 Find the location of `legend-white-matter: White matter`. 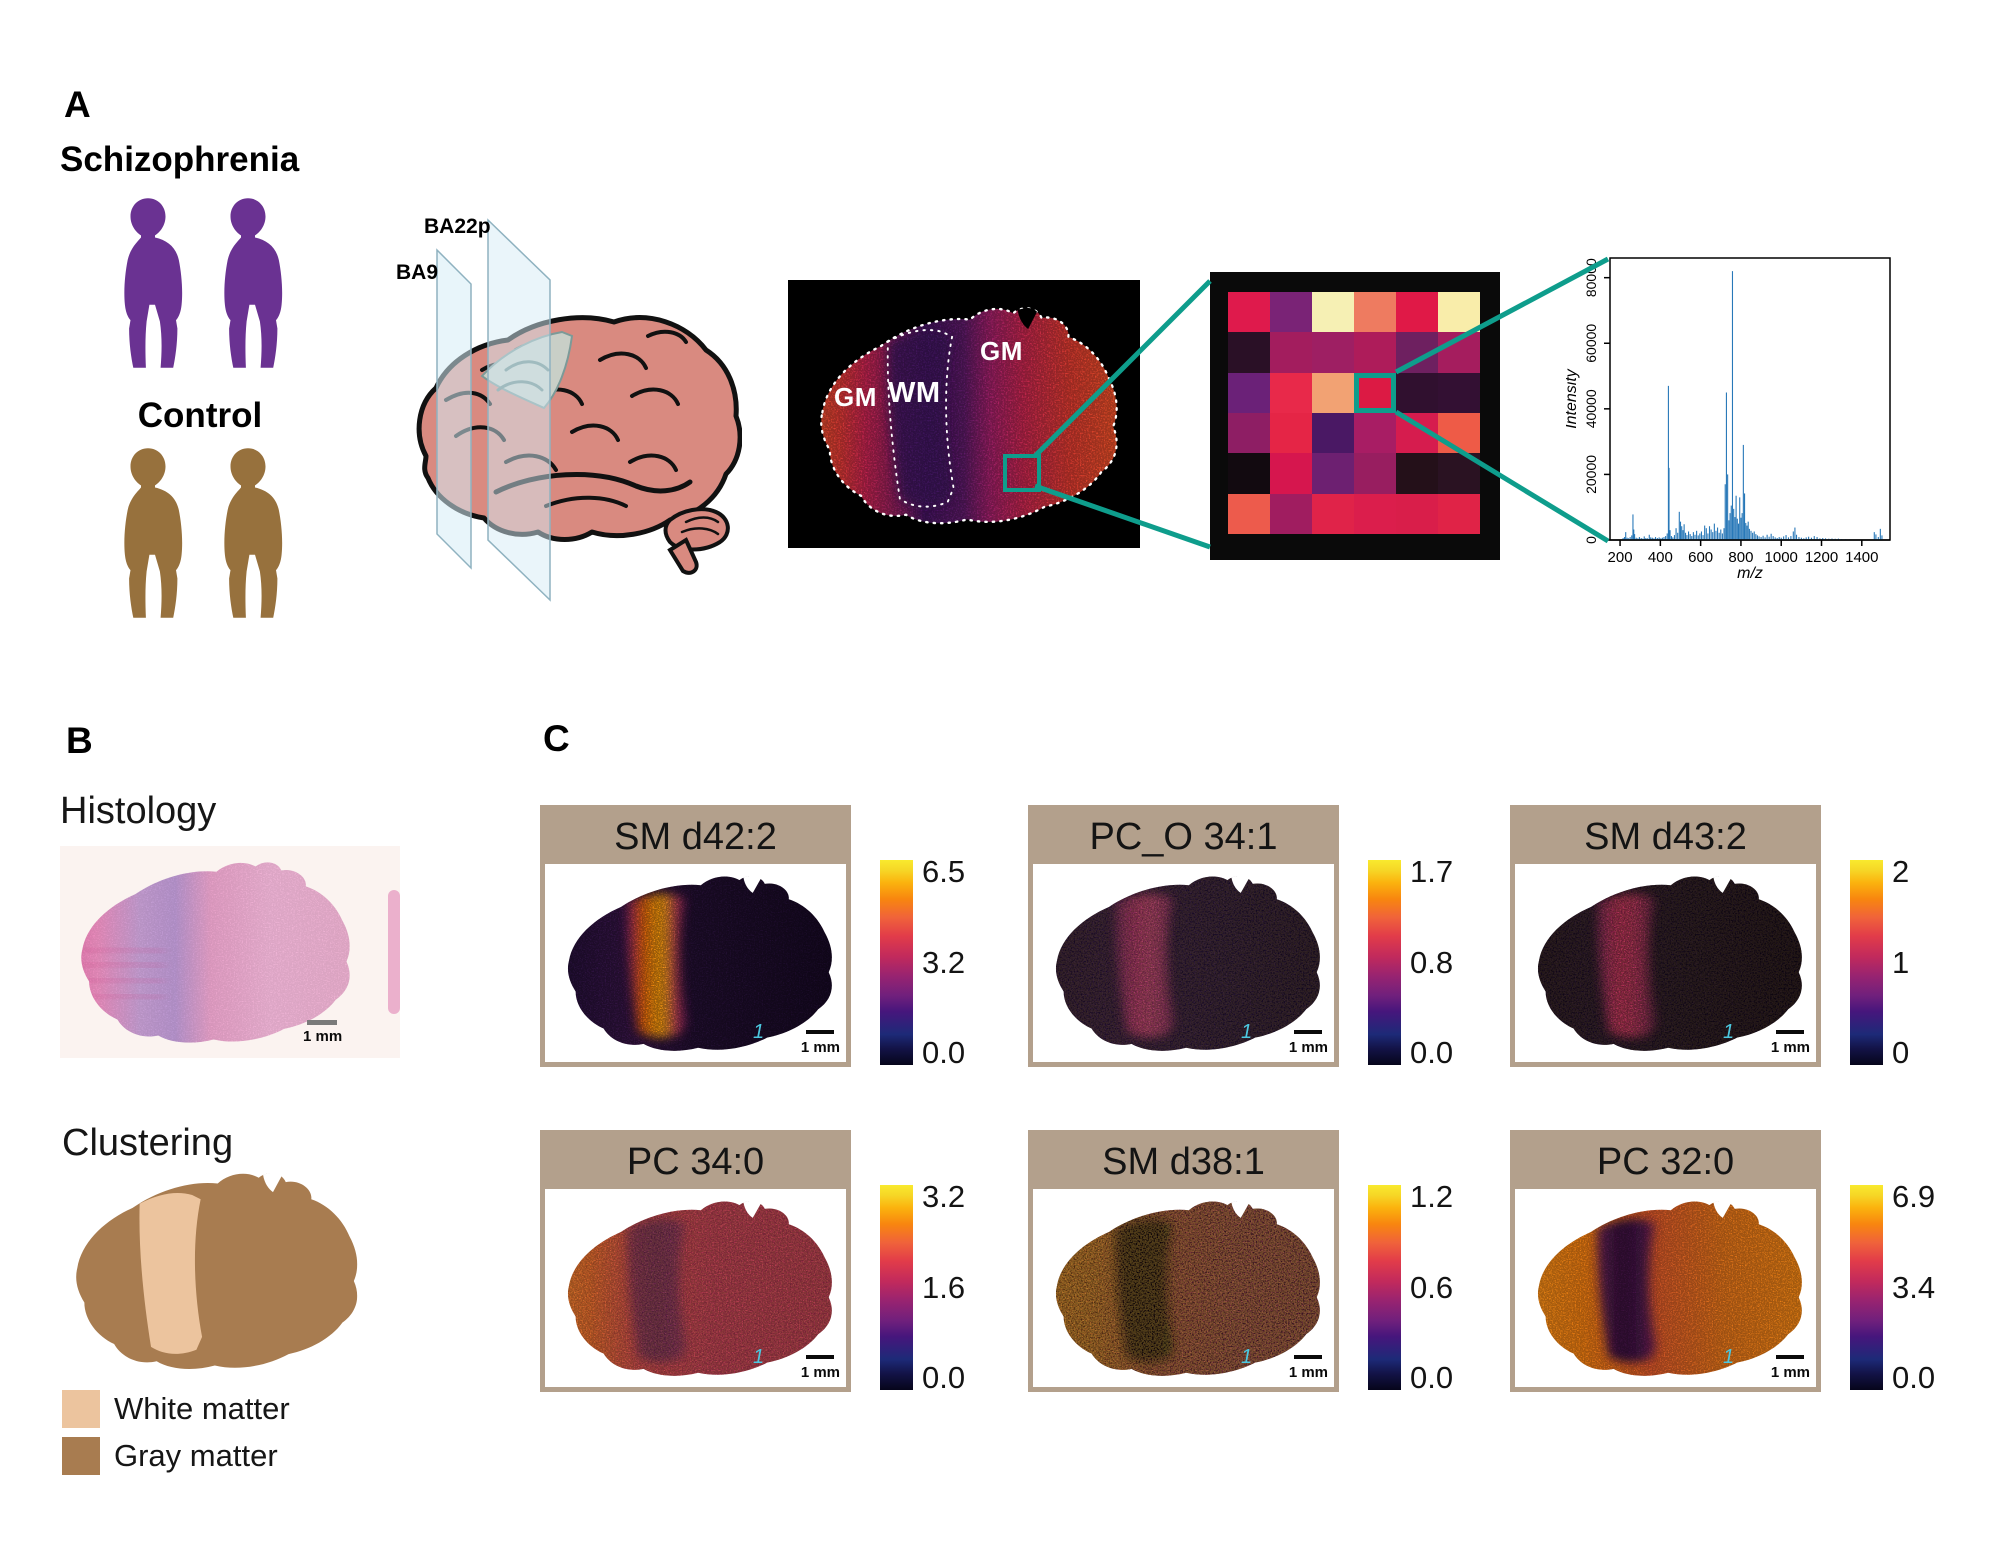

legend-white-matter: White matter is located at coordinates (176, 1409).